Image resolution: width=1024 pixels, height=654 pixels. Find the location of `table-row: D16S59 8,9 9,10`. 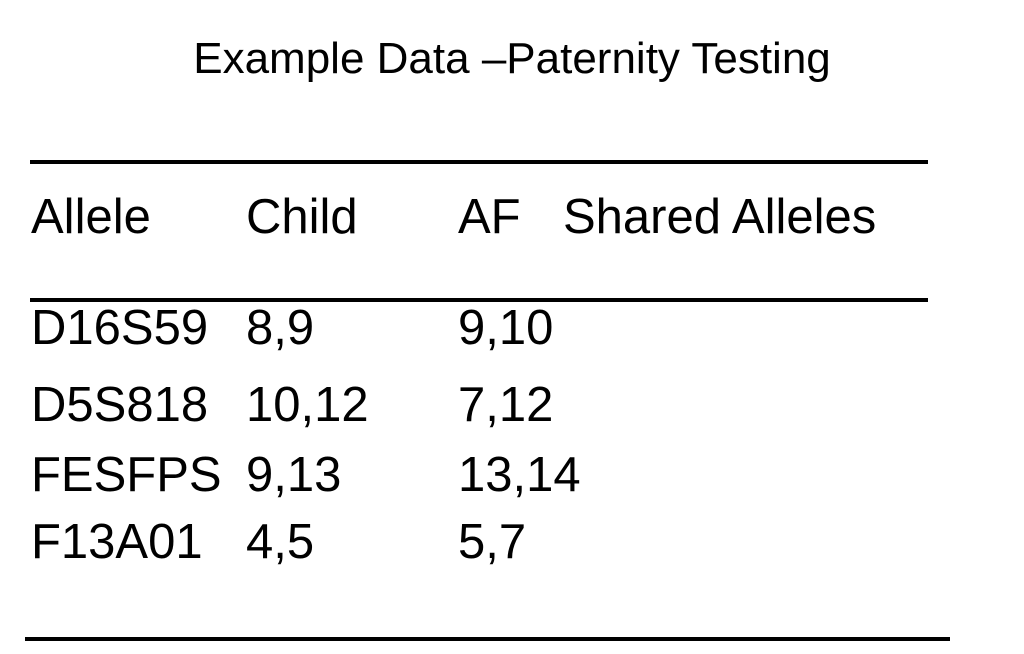

table-row: D16S59 8,9 9,10 is located at coordinates (512, 330).